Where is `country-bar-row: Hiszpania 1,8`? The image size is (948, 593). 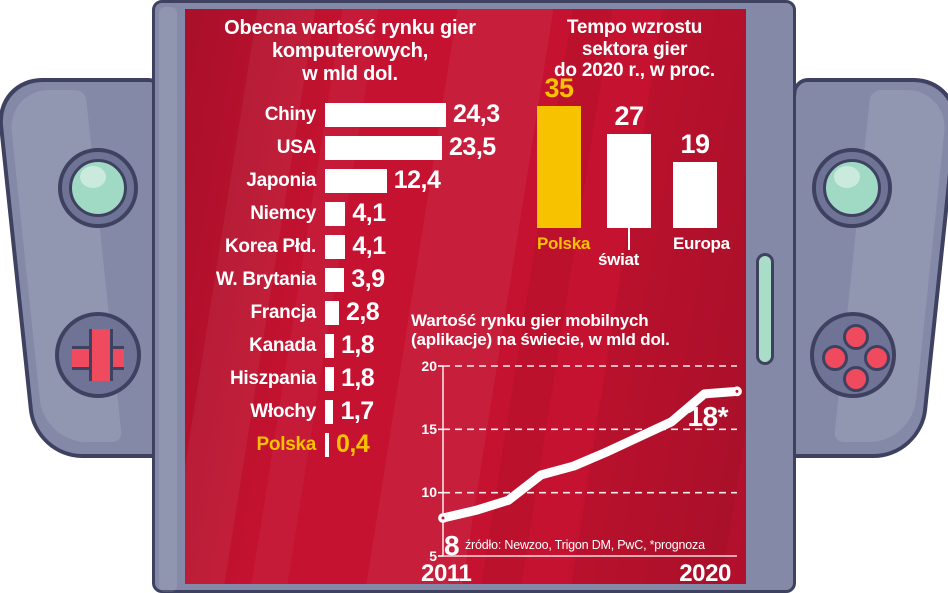
country-bar-row: Hiszpania 1,8 is located at coordinates (350, 378).